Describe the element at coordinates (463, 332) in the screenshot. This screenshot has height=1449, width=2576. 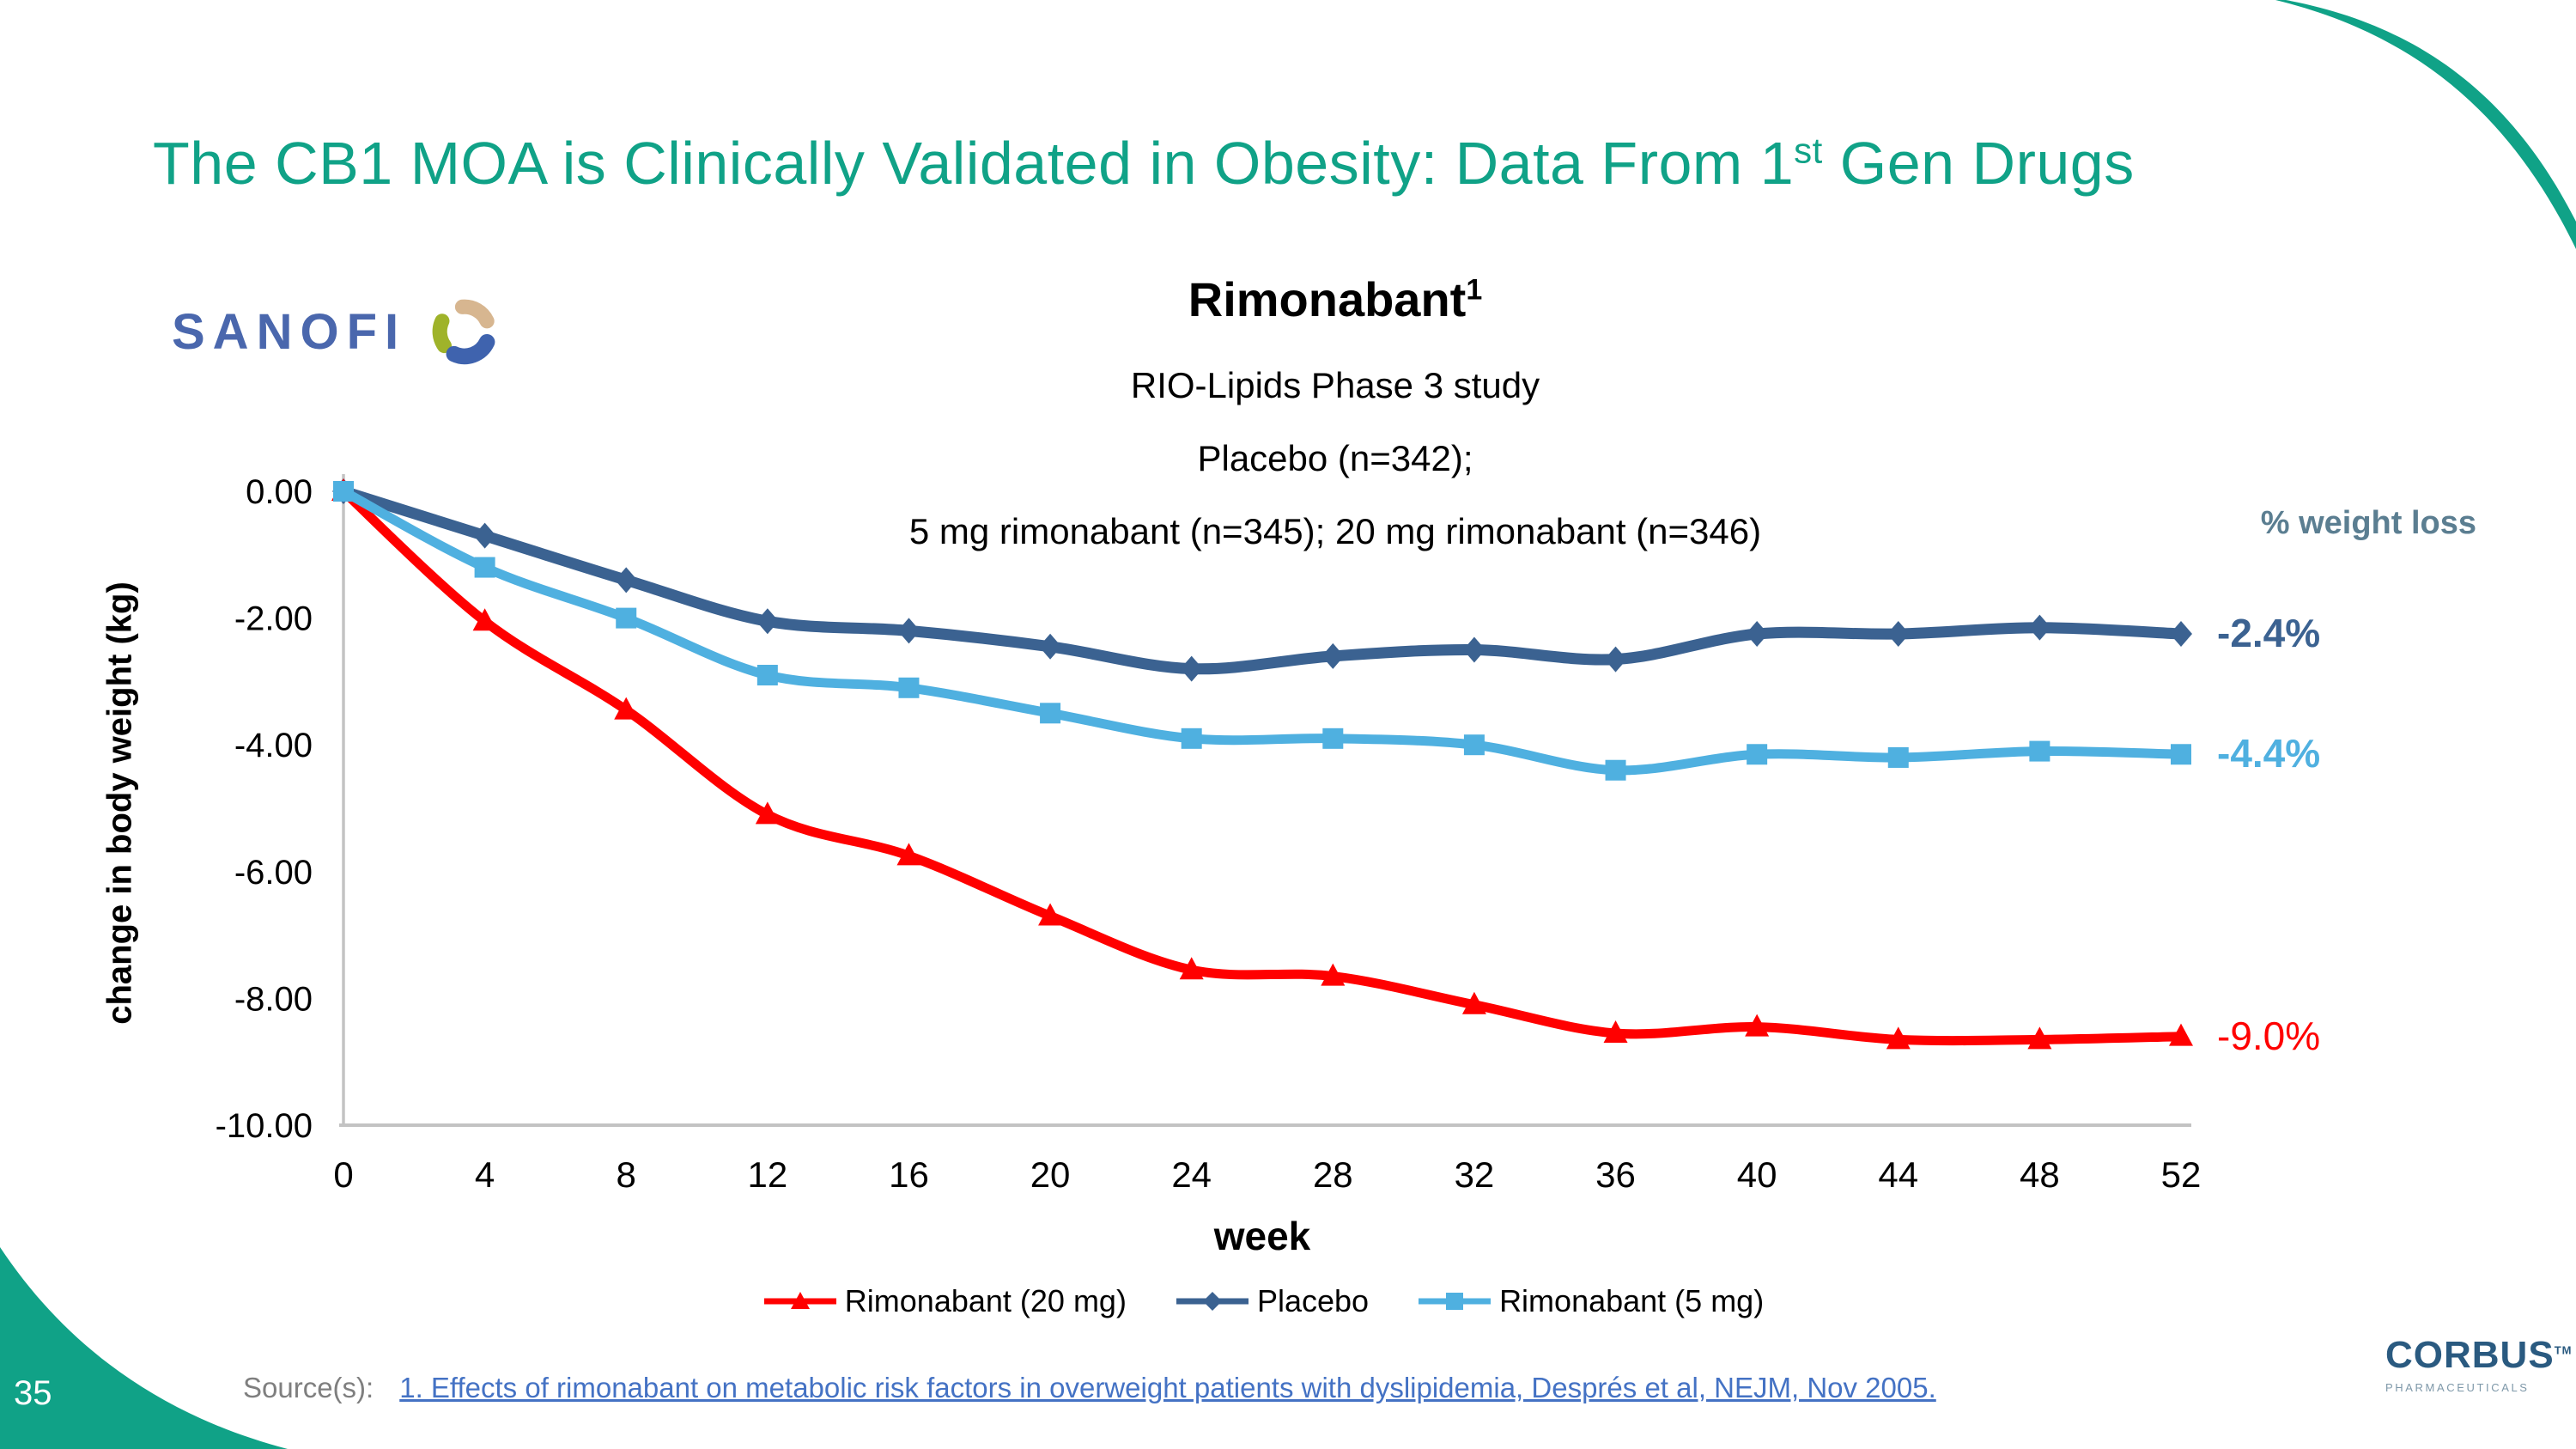
I see `sanofi-swirl-icon` at that location.